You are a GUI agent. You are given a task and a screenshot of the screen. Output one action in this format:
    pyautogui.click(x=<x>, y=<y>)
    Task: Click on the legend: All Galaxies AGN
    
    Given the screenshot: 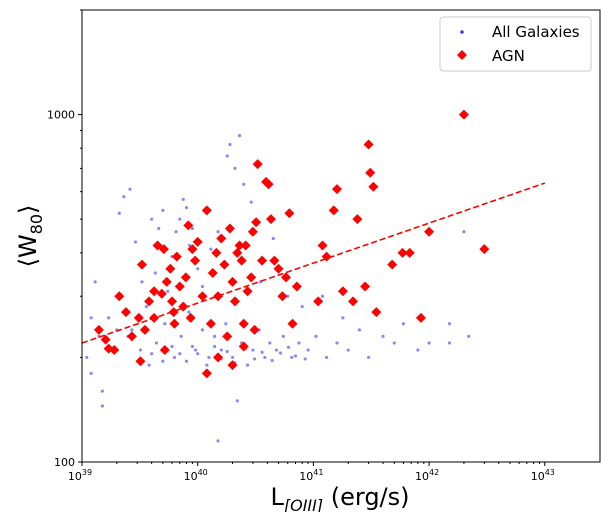 What is the action you would take?
    pyautogui.click(x=515, y=44)
    